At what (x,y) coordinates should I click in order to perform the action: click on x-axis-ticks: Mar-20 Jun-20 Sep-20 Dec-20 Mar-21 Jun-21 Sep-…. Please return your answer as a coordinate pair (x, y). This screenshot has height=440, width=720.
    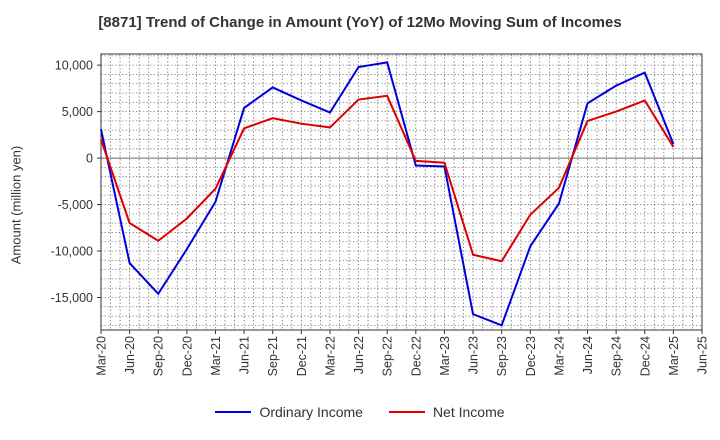
    Looking at the image, I should click on (402, 353).